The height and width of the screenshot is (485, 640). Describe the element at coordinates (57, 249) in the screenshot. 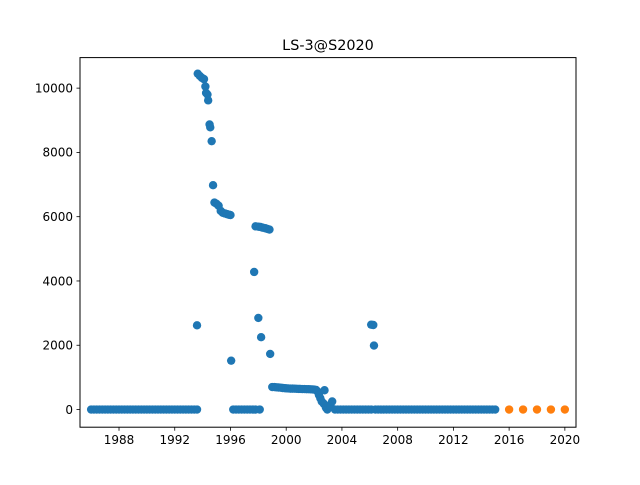

I see `y-axis: 0 2000 4000 6000 8000 10000` at that location.